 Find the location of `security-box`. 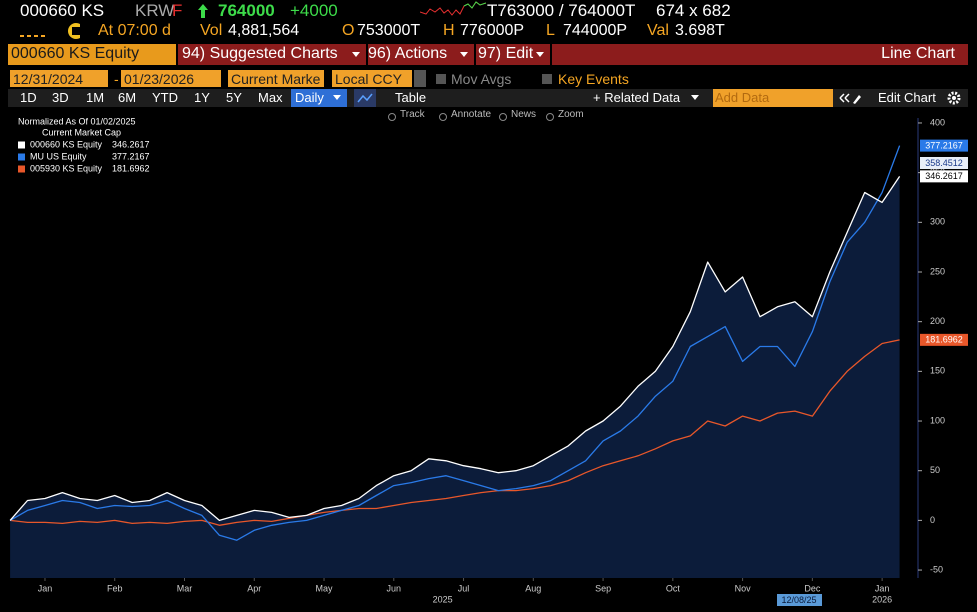

security-box is located at coordinates (92, 54).